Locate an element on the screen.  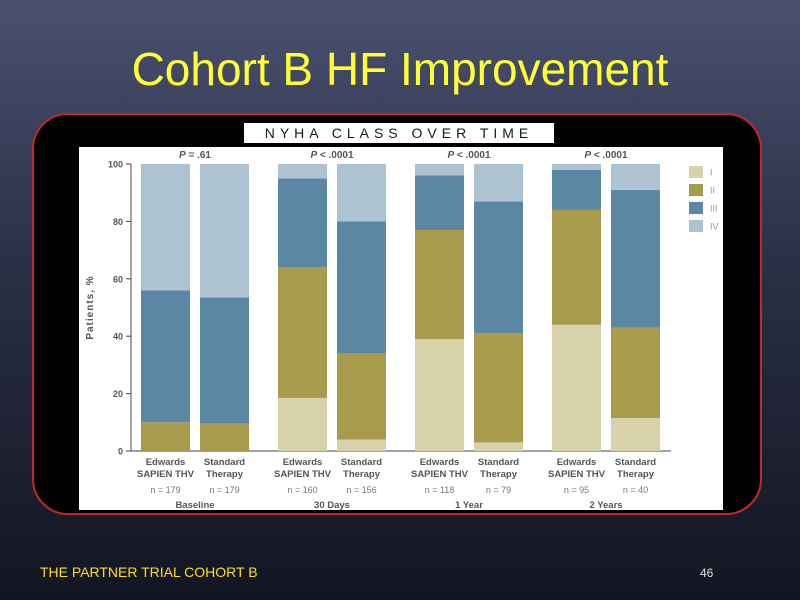
slide-title: Cohort B HF Improvement is located at coordinates (400, 69).